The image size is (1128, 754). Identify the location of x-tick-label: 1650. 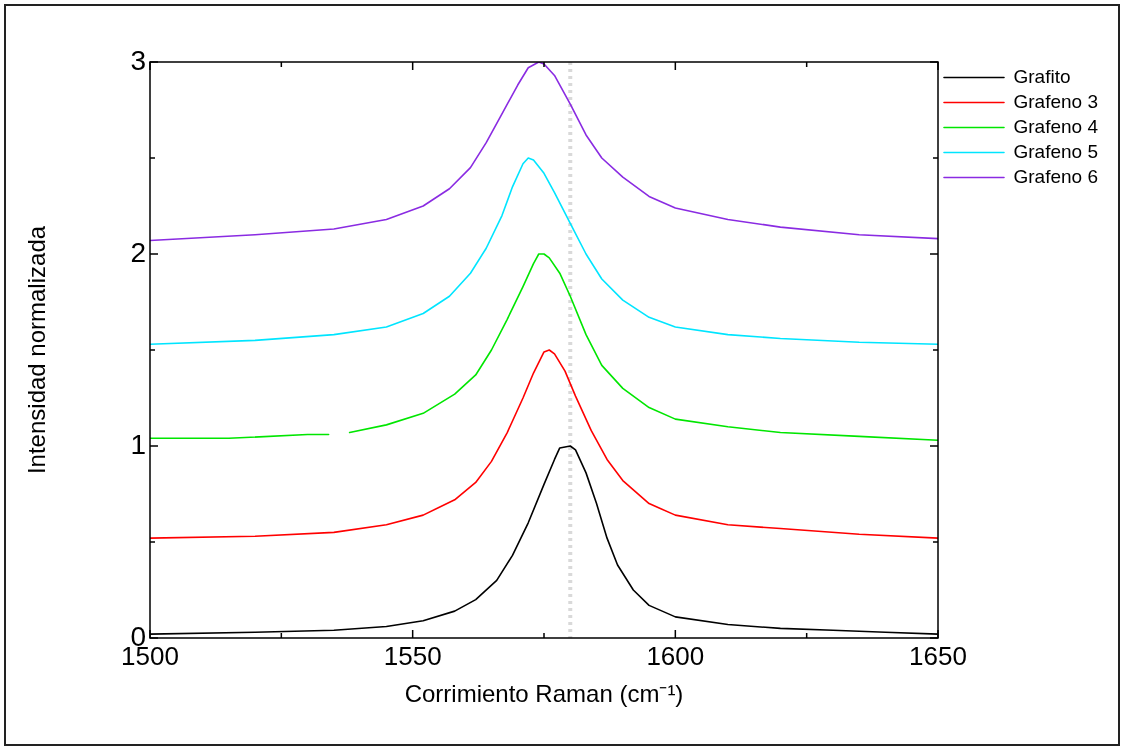
(938, 655).